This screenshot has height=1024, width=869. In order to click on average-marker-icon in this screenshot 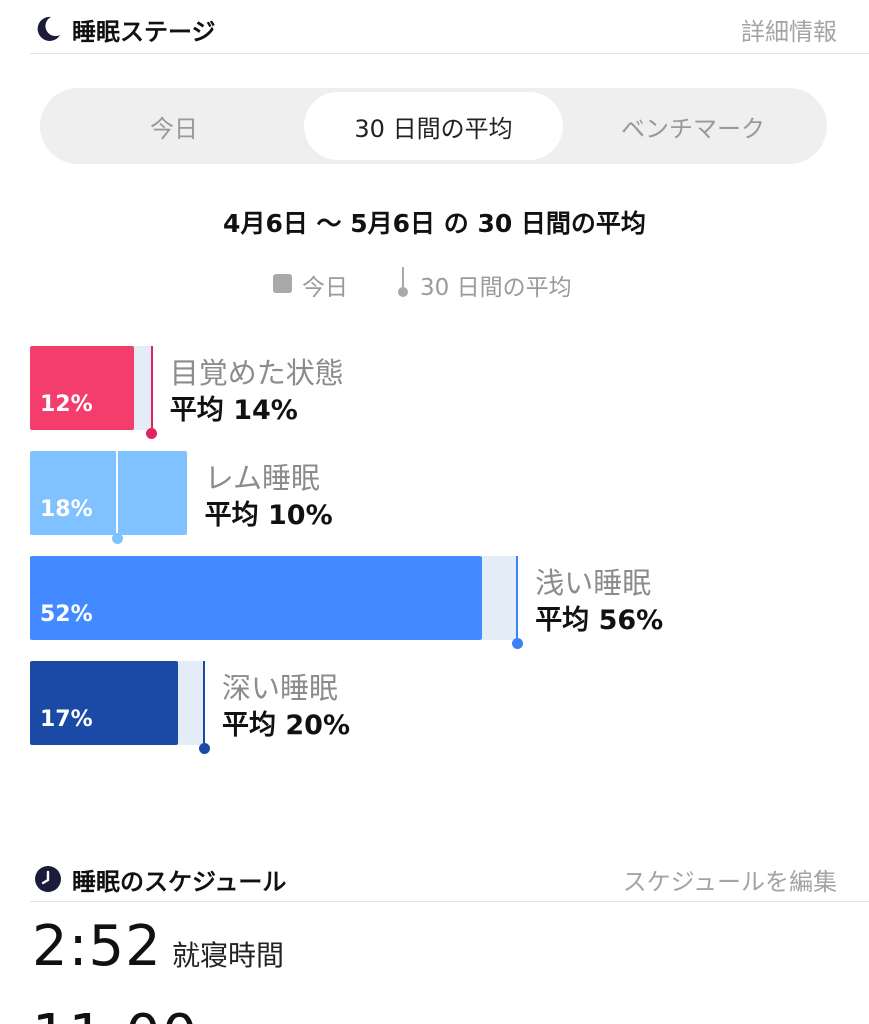, I will do `click(403, 282)`.